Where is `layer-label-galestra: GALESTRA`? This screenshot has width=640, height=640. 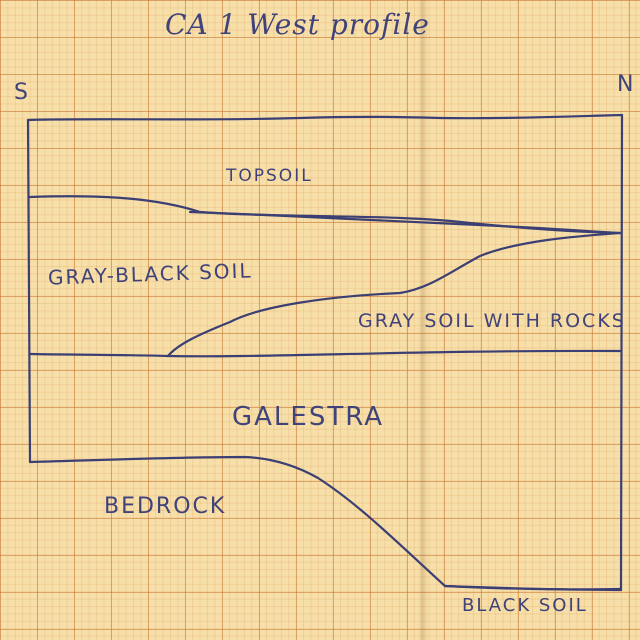 layer-label-galestra: GALESTRA is located at coordinates (308, 417).